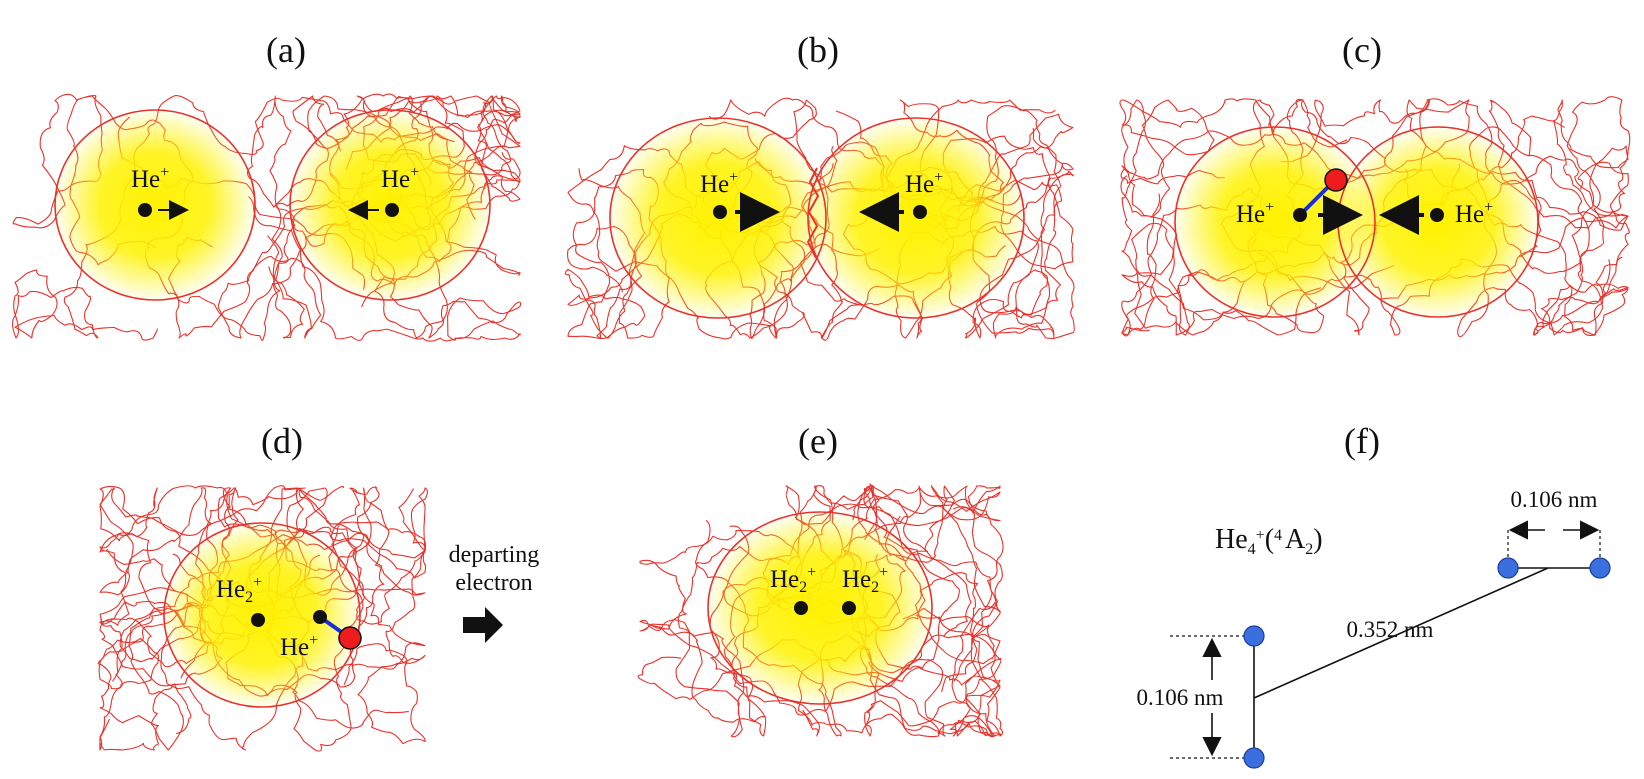  I want to click on molecule-formula: He4+(4 A2), so click(1269, 541).